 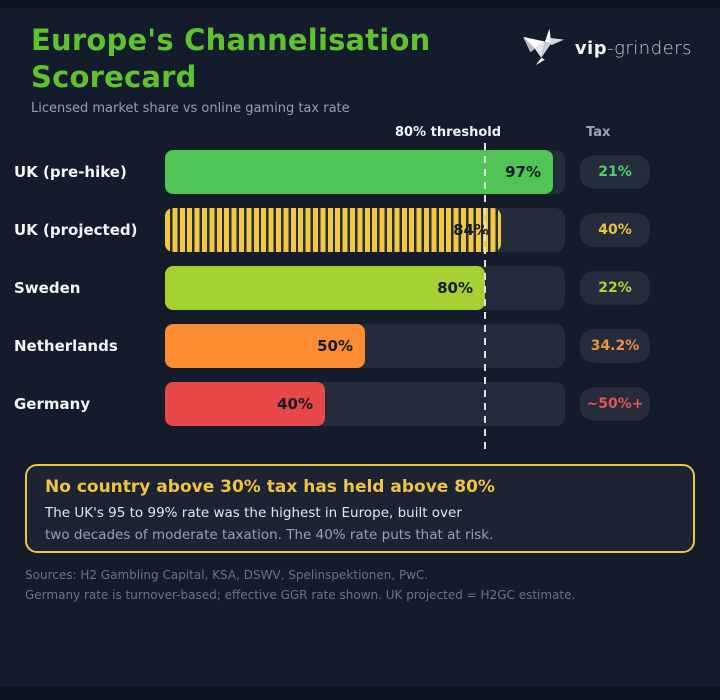 What do you see at coordinates (335, 346) in the screenshot?
I see `bar-value-label: 50%` at bounding box center [335, 346].